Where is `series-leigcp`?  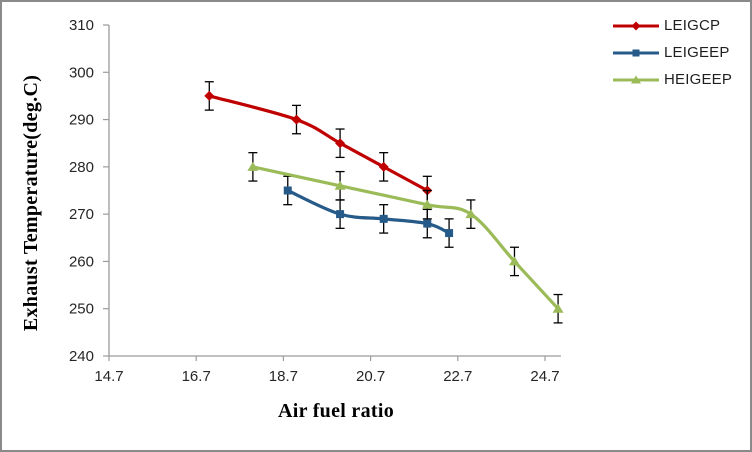 series-leigcp is located at coordinates (318, 143).